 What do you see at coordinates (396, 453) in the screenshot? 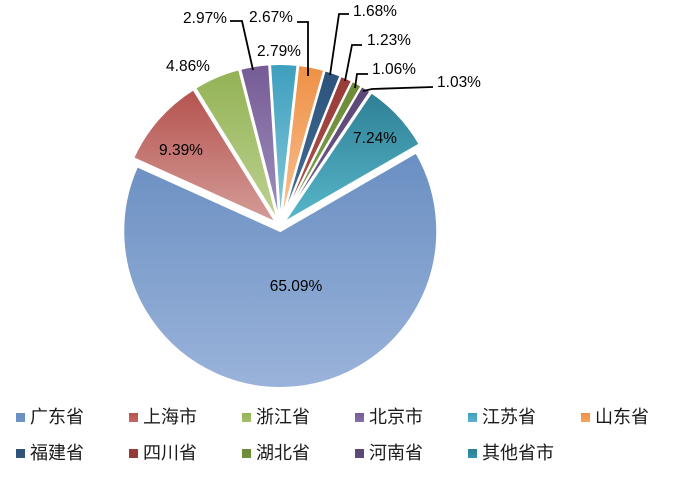
I see `legend-label: 河南省` at bounding box center [396, 453].